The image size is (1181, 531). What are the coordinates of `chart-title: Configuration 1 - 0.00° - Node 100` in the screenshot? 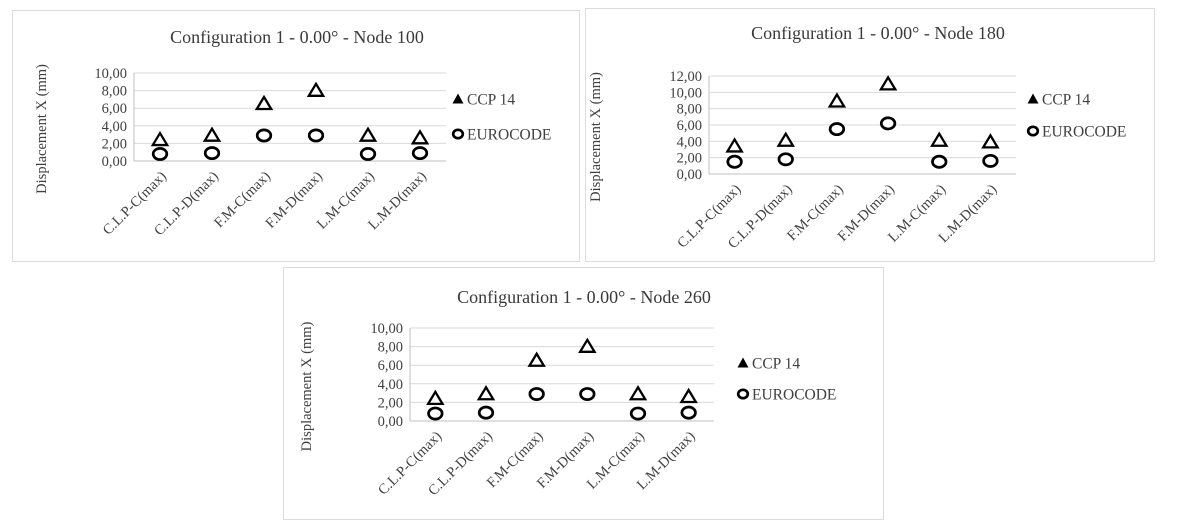 It's located at (297, 37).